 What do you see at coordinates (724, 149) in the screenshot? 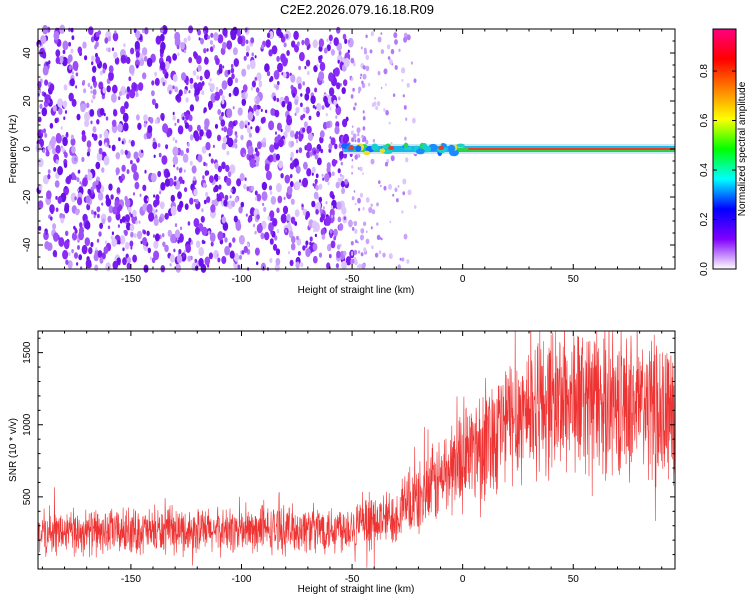
I see `colorbar-gradient` at bounding box center [724, 149].